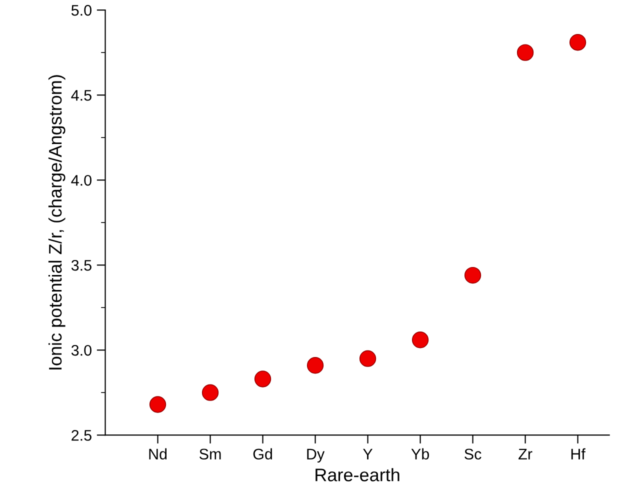  I want to click on y-axis-title: Ionic potential Z/r, (charge/Angstrom), so click(57, 222).